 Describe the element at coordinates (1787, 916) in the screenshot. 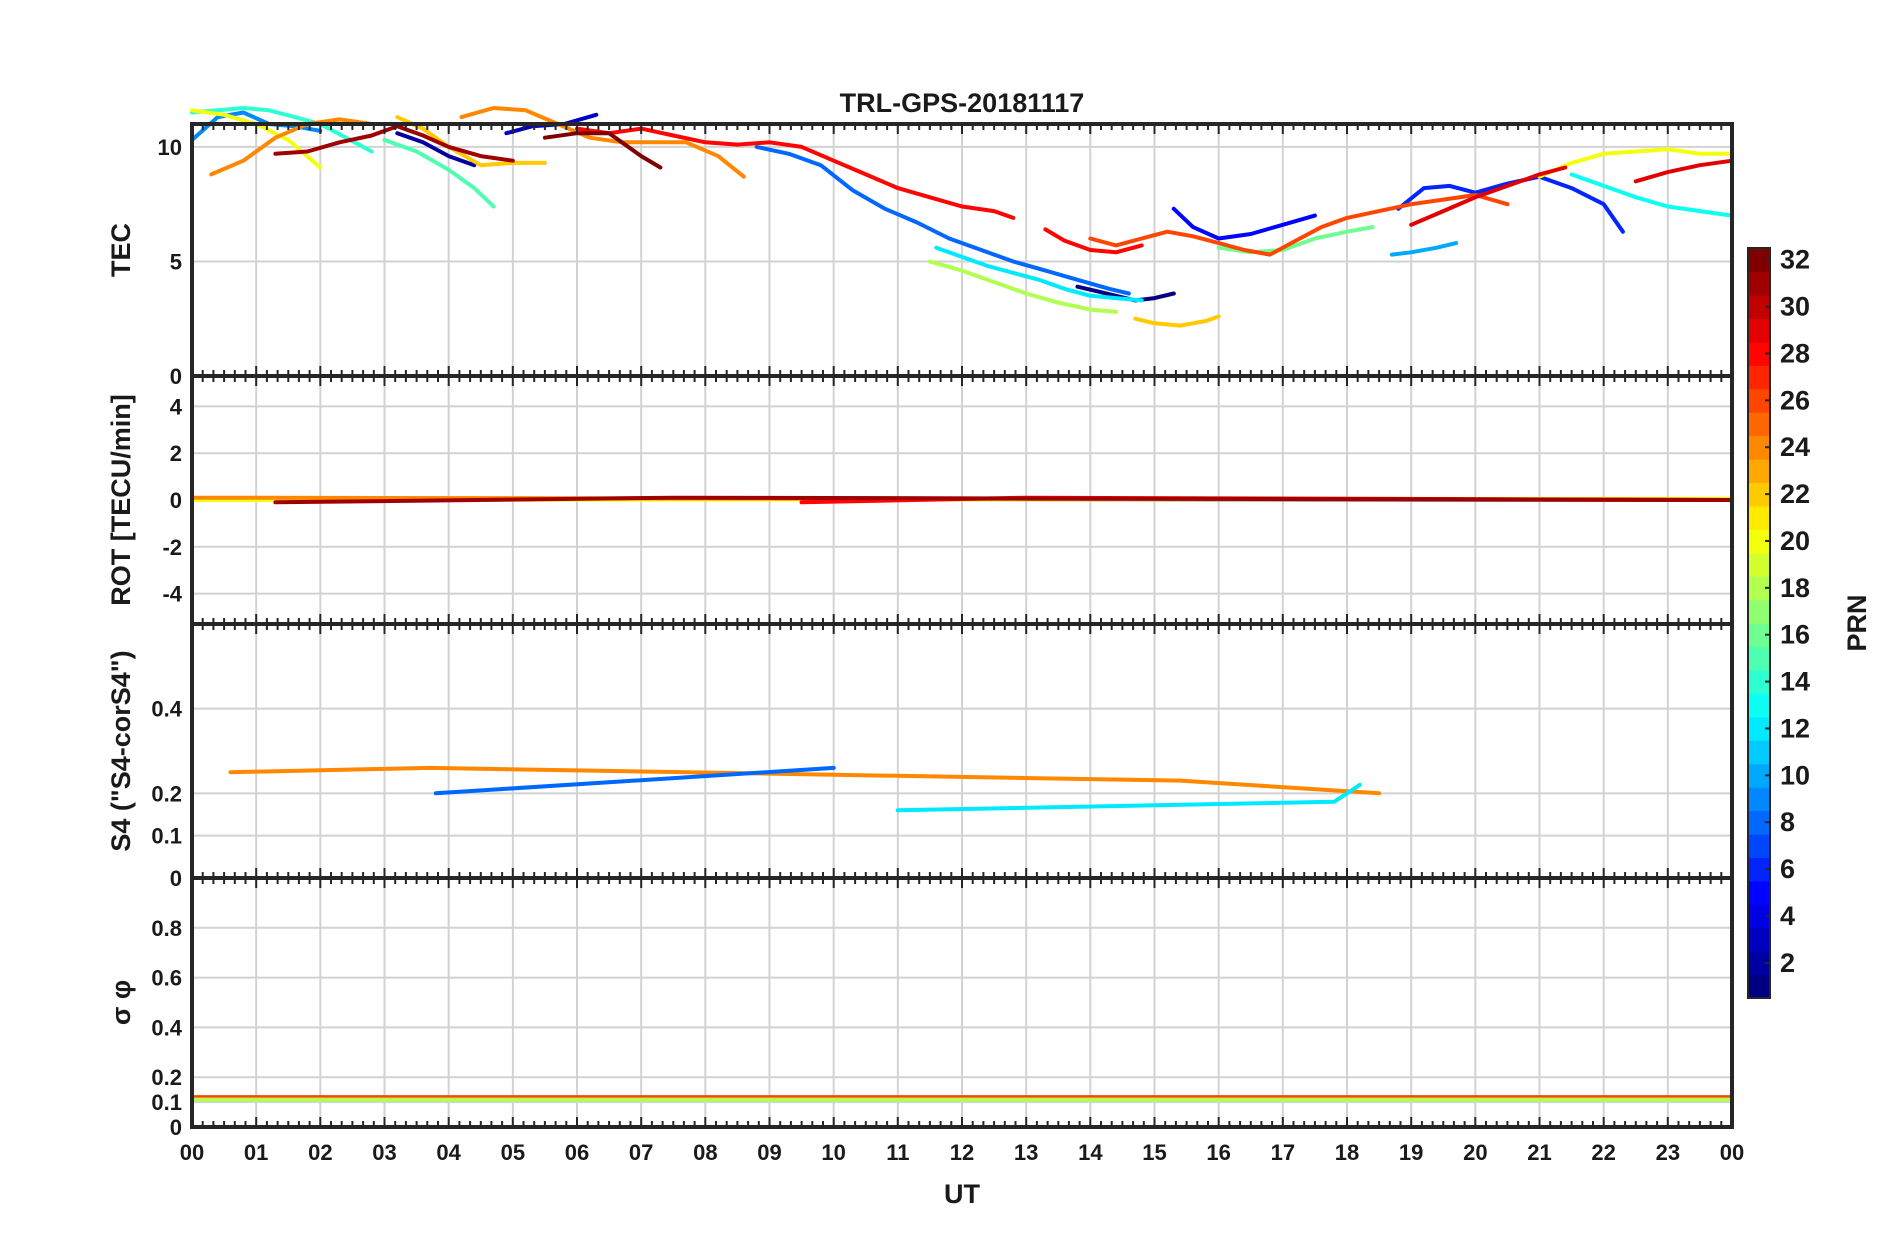

I see `colorbar-tick-label: 4` at that location.